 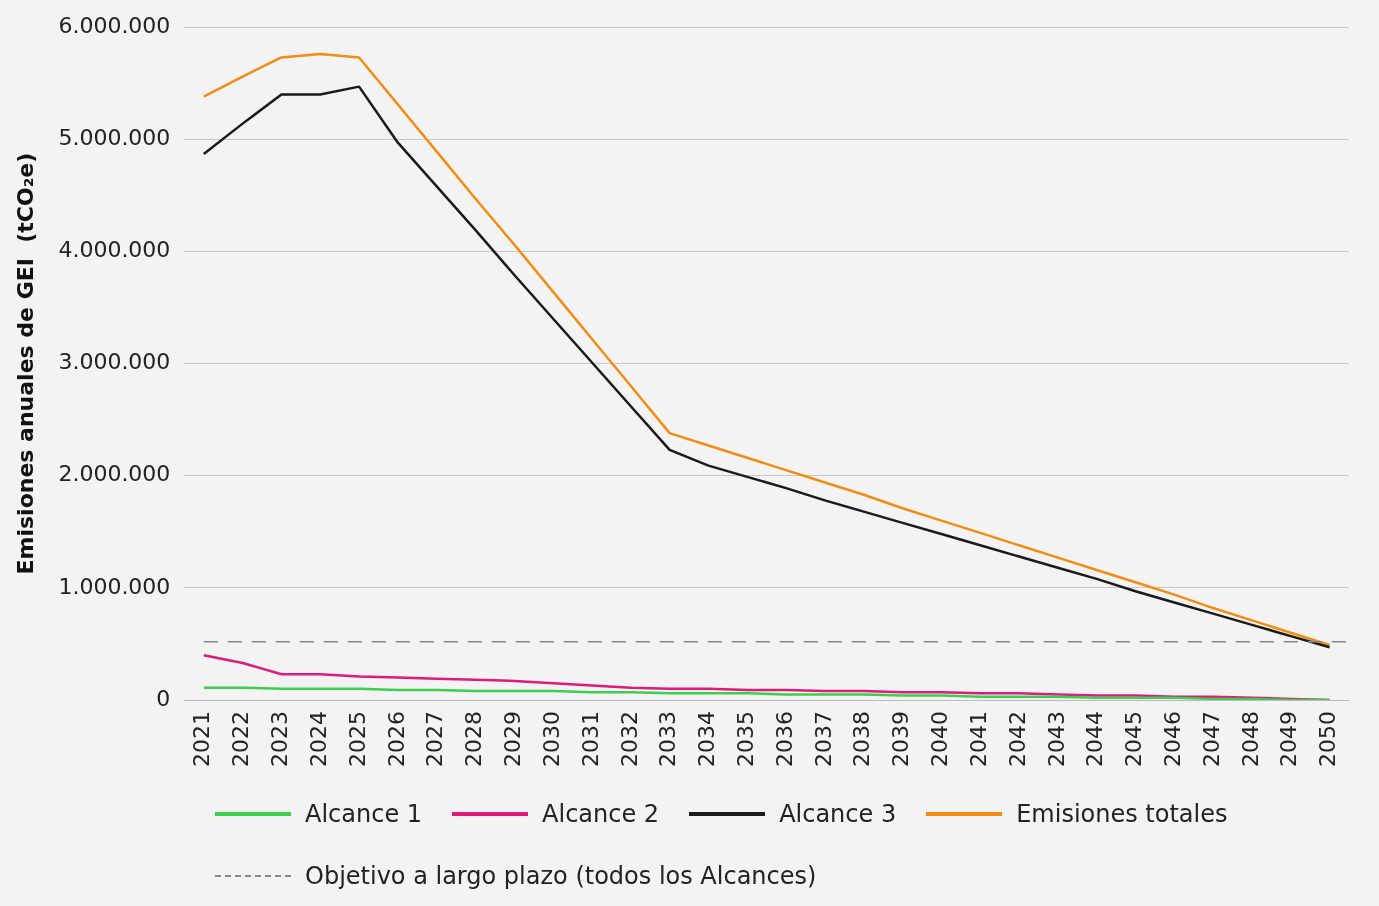 I want to click on legend-label: Alcance 3, so click(x=838, y=814).